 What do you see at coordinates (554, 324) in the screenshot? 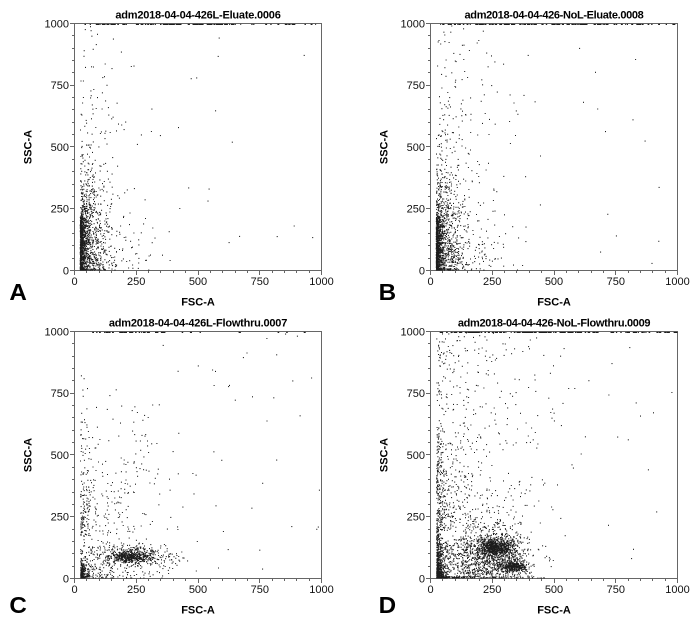
I see `svg-text:adm2018-04-04-426-NoL-Flowthru: adm2018-04-04-426-NoL-Flowthru.0009` at bounding box center [554, 324].